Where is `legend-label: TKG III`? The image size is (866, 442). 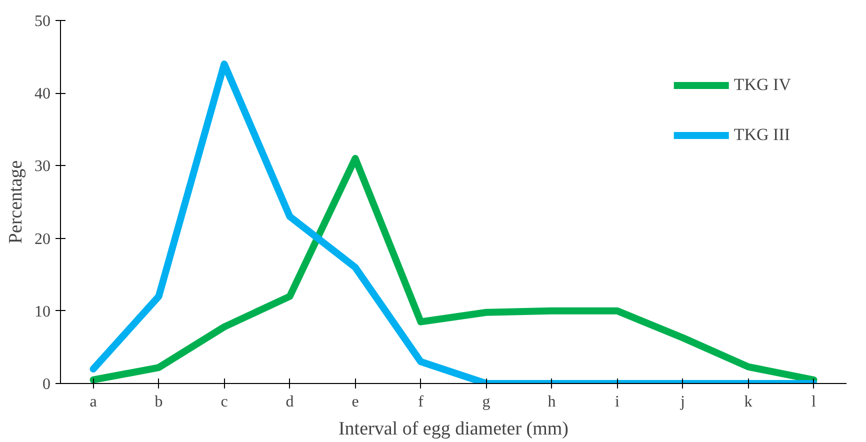 legend-label: TKG III is located at coordinates (762, 135).